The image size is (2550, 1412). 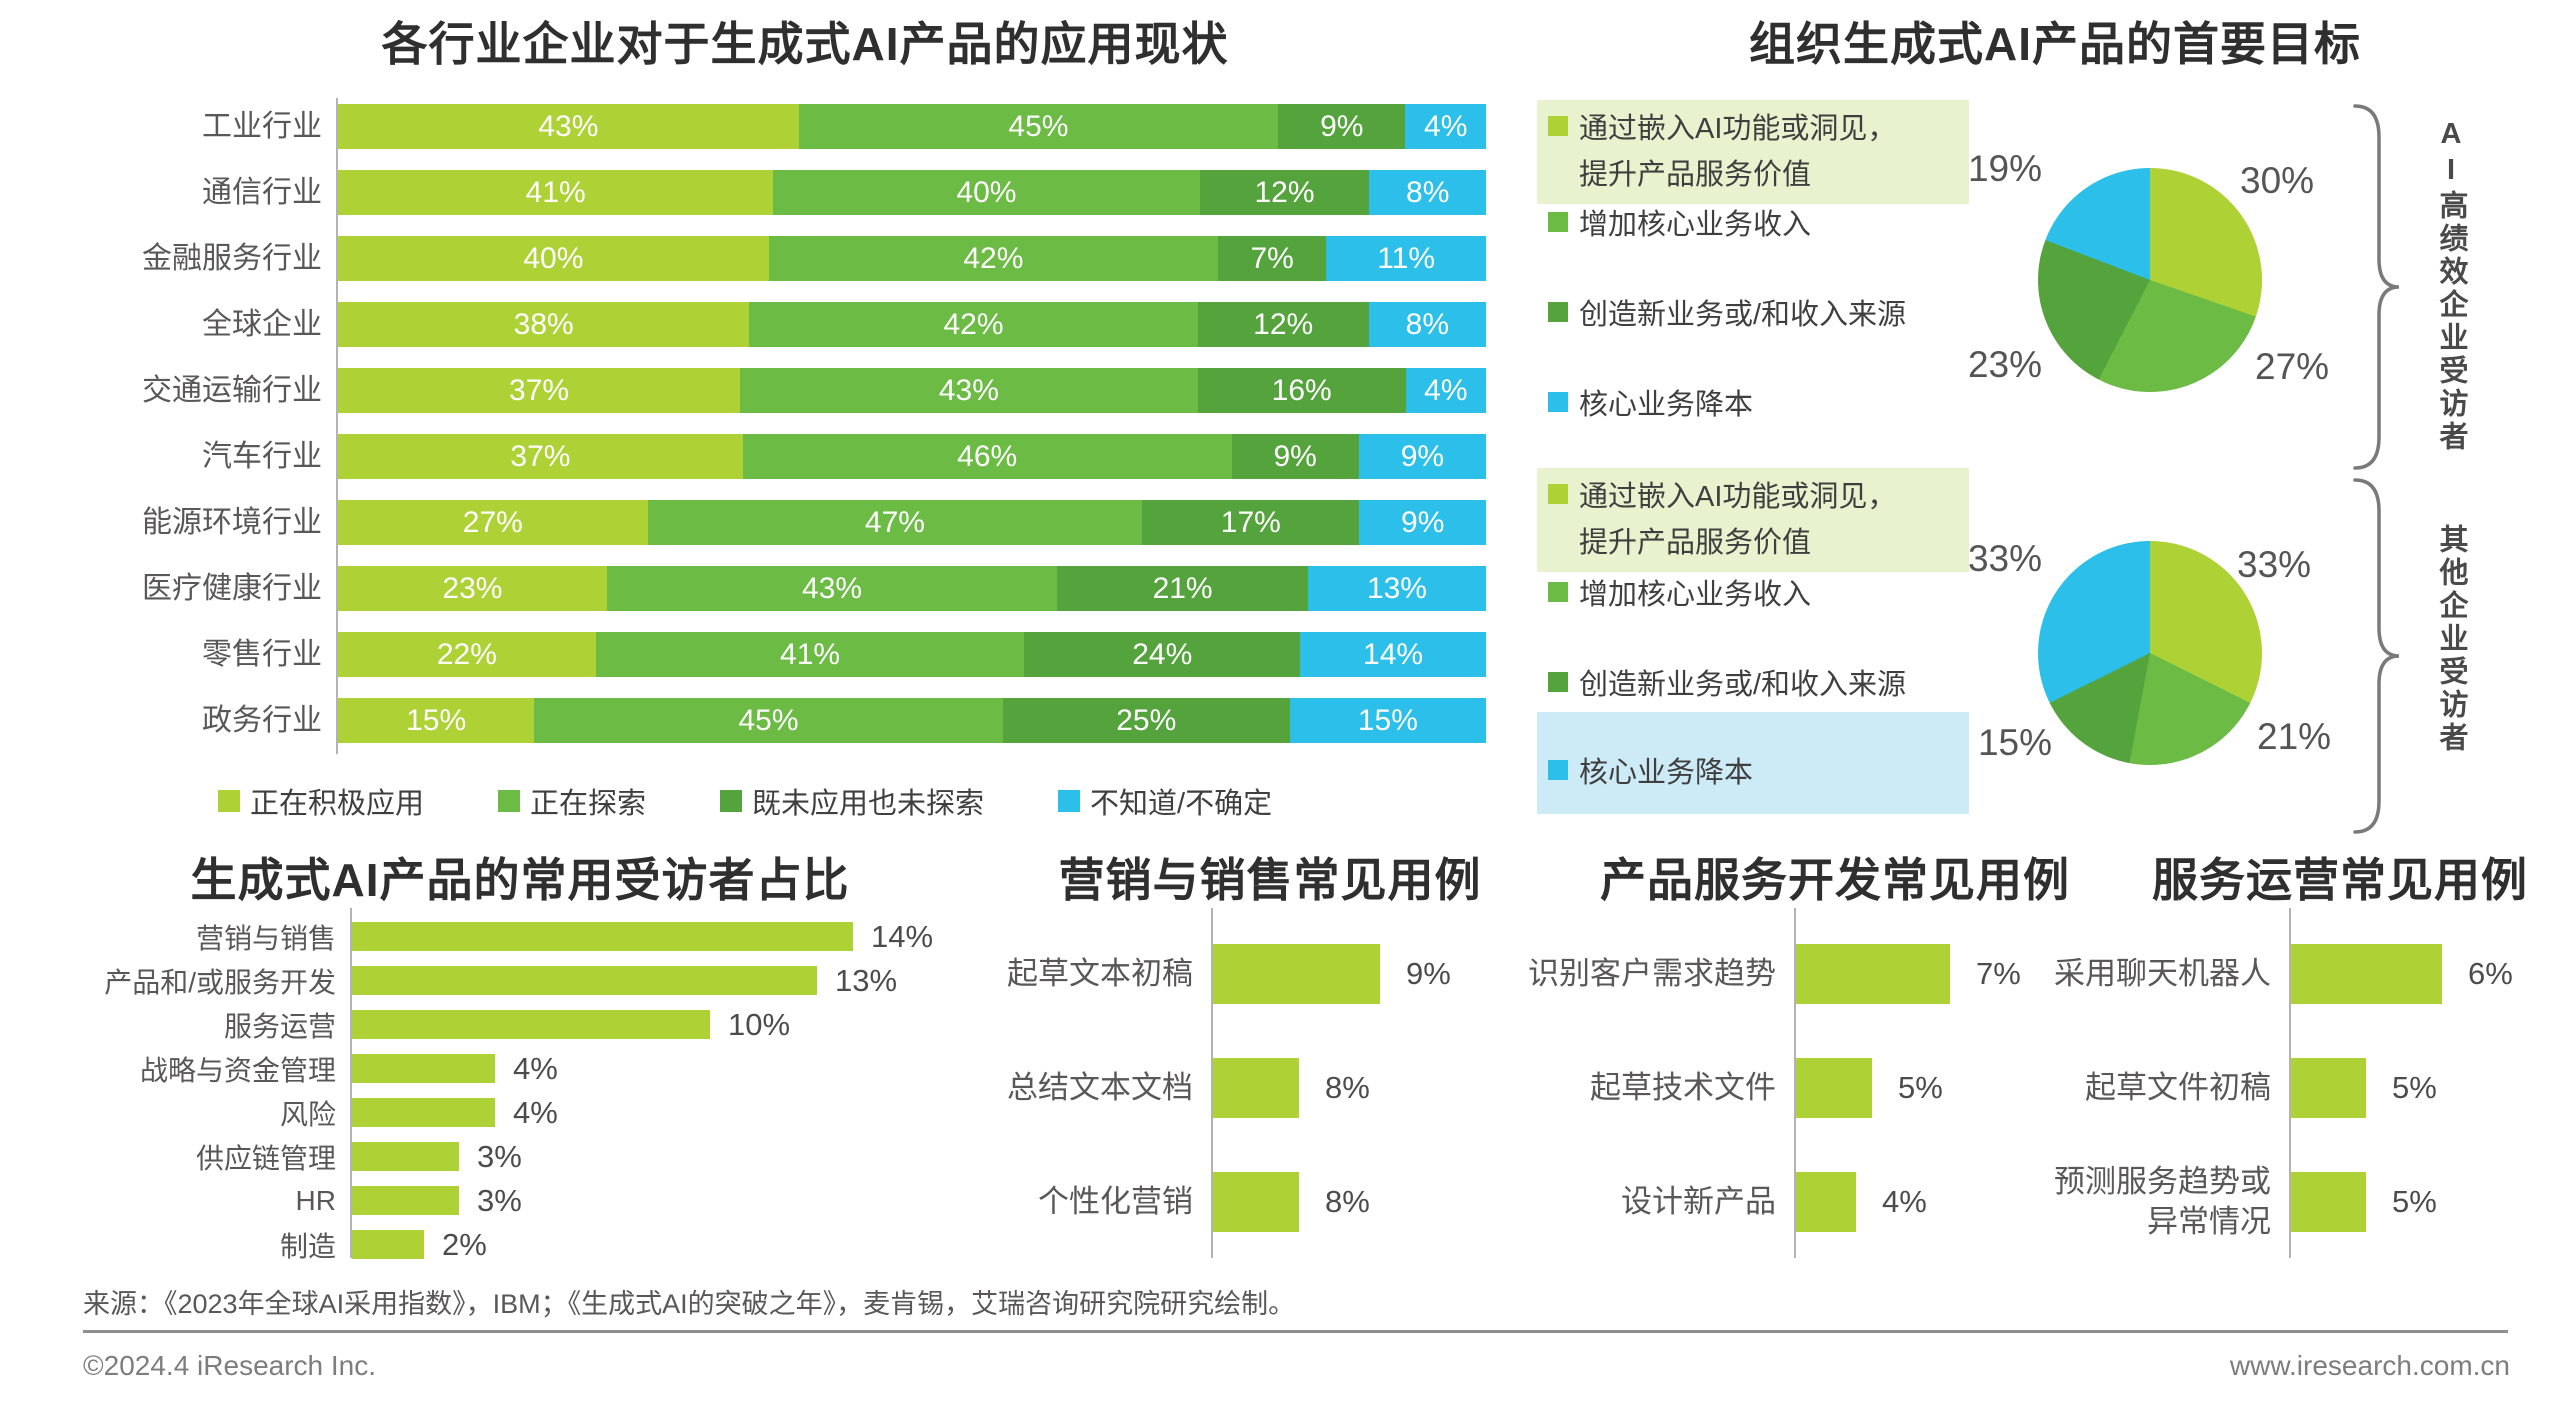 I want to click on legend-highlight-blue, so click(x=1753, y=763).